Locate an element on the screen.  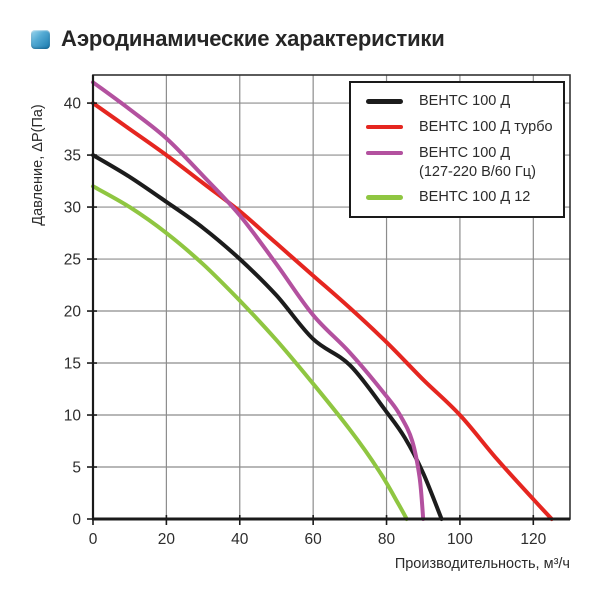
y-tick-label: 10 is located at coordinates (73, 416).